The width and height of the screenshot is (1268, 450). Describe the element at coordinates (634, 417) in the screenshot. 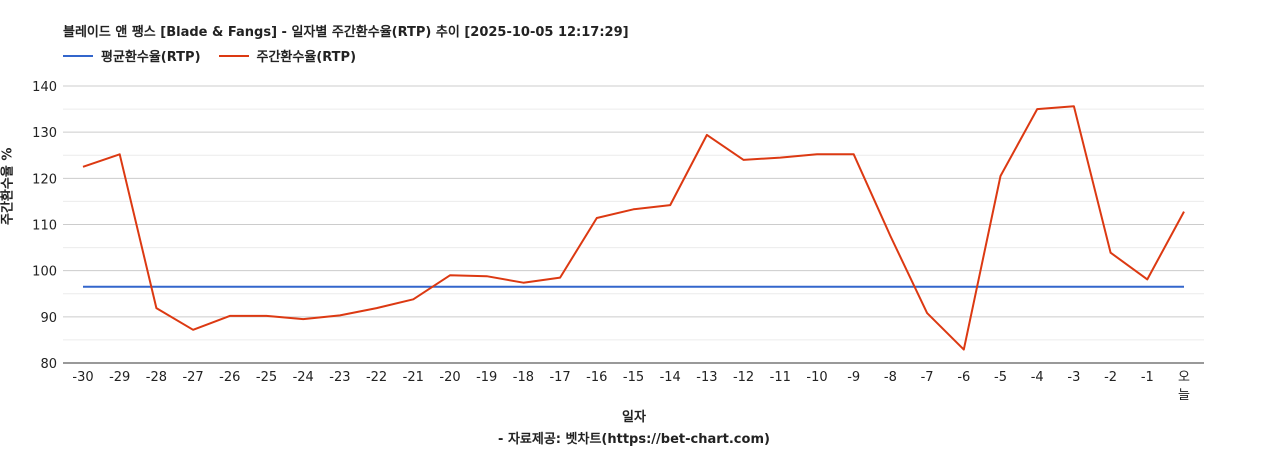

I see `x-axis-title: 일자` at that location.